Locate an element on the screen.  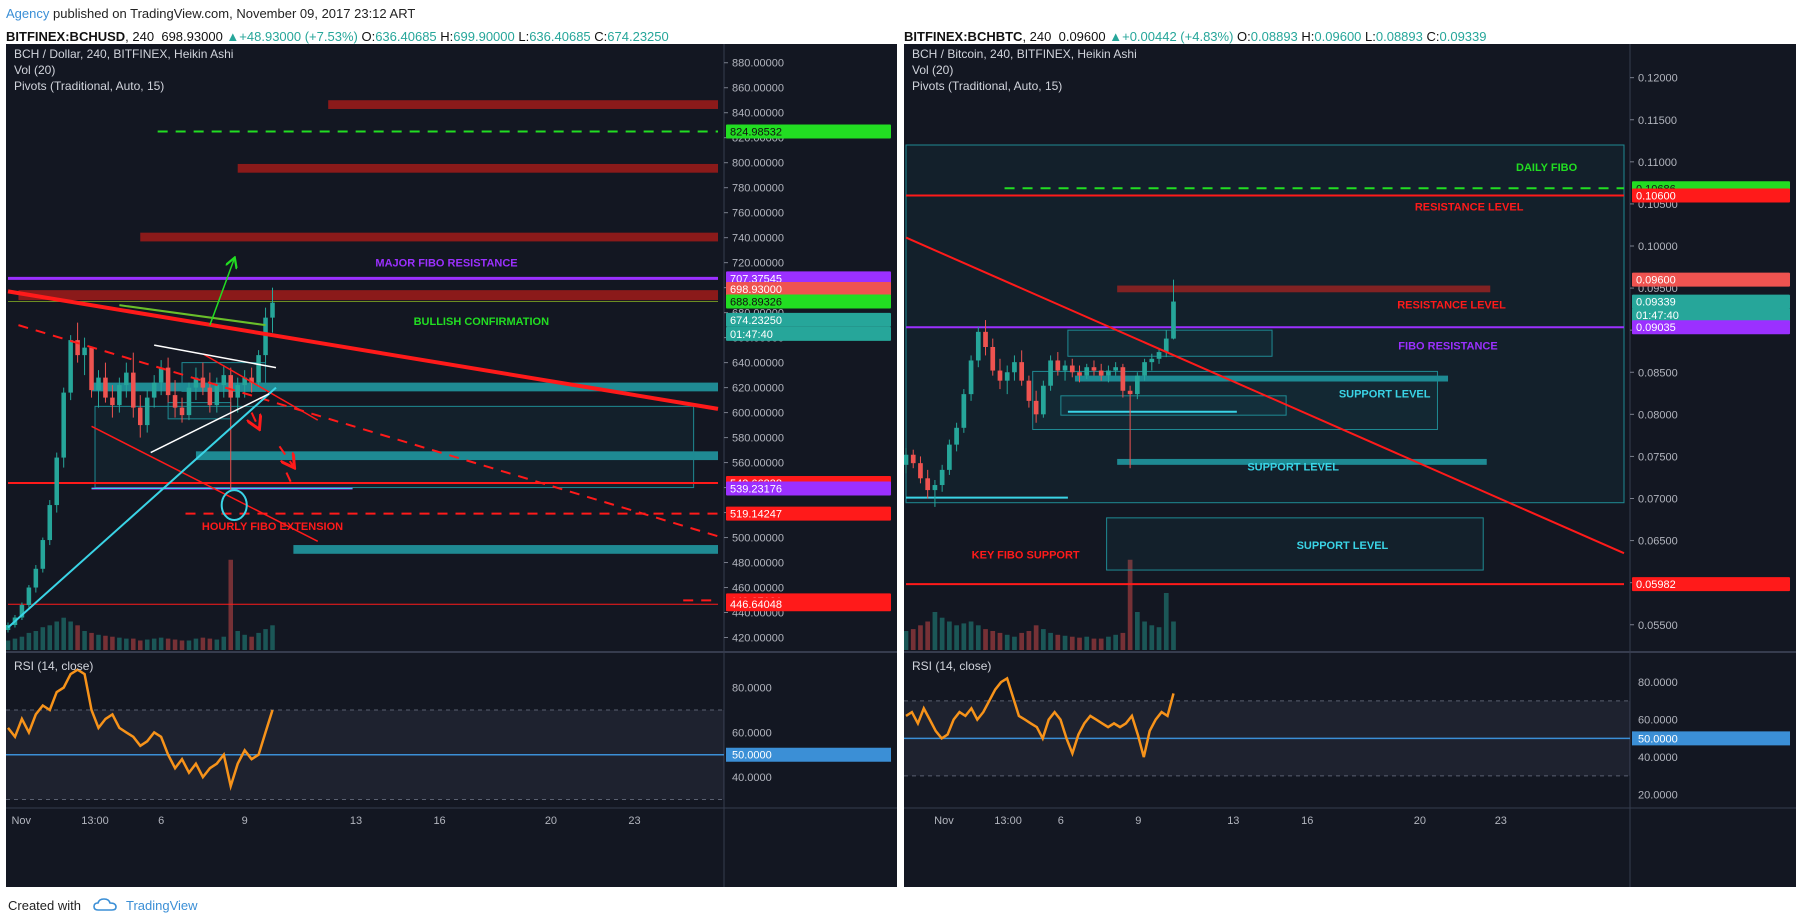
price-tick-label: 0.11500 is located at coordinates (1657, 121).